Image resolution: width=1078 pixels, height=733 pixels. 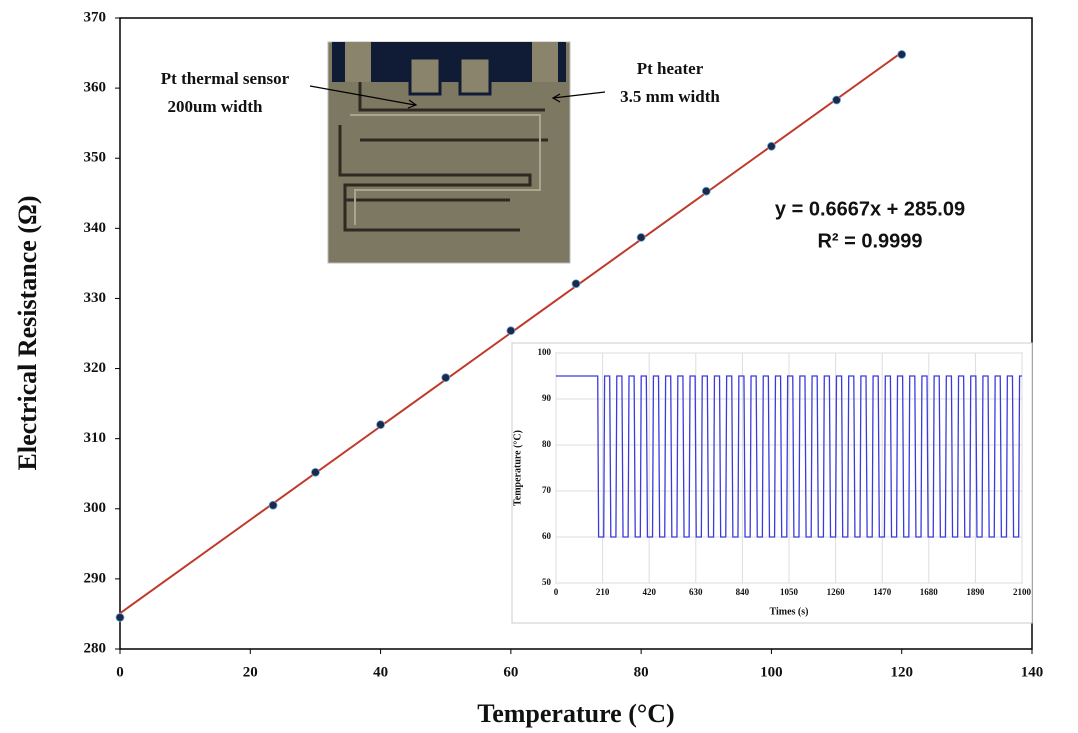 What do you see at coordinates (95, 648) in the screenshot?
I see `y-tick-label: 280` at bounding box center [95, 648].